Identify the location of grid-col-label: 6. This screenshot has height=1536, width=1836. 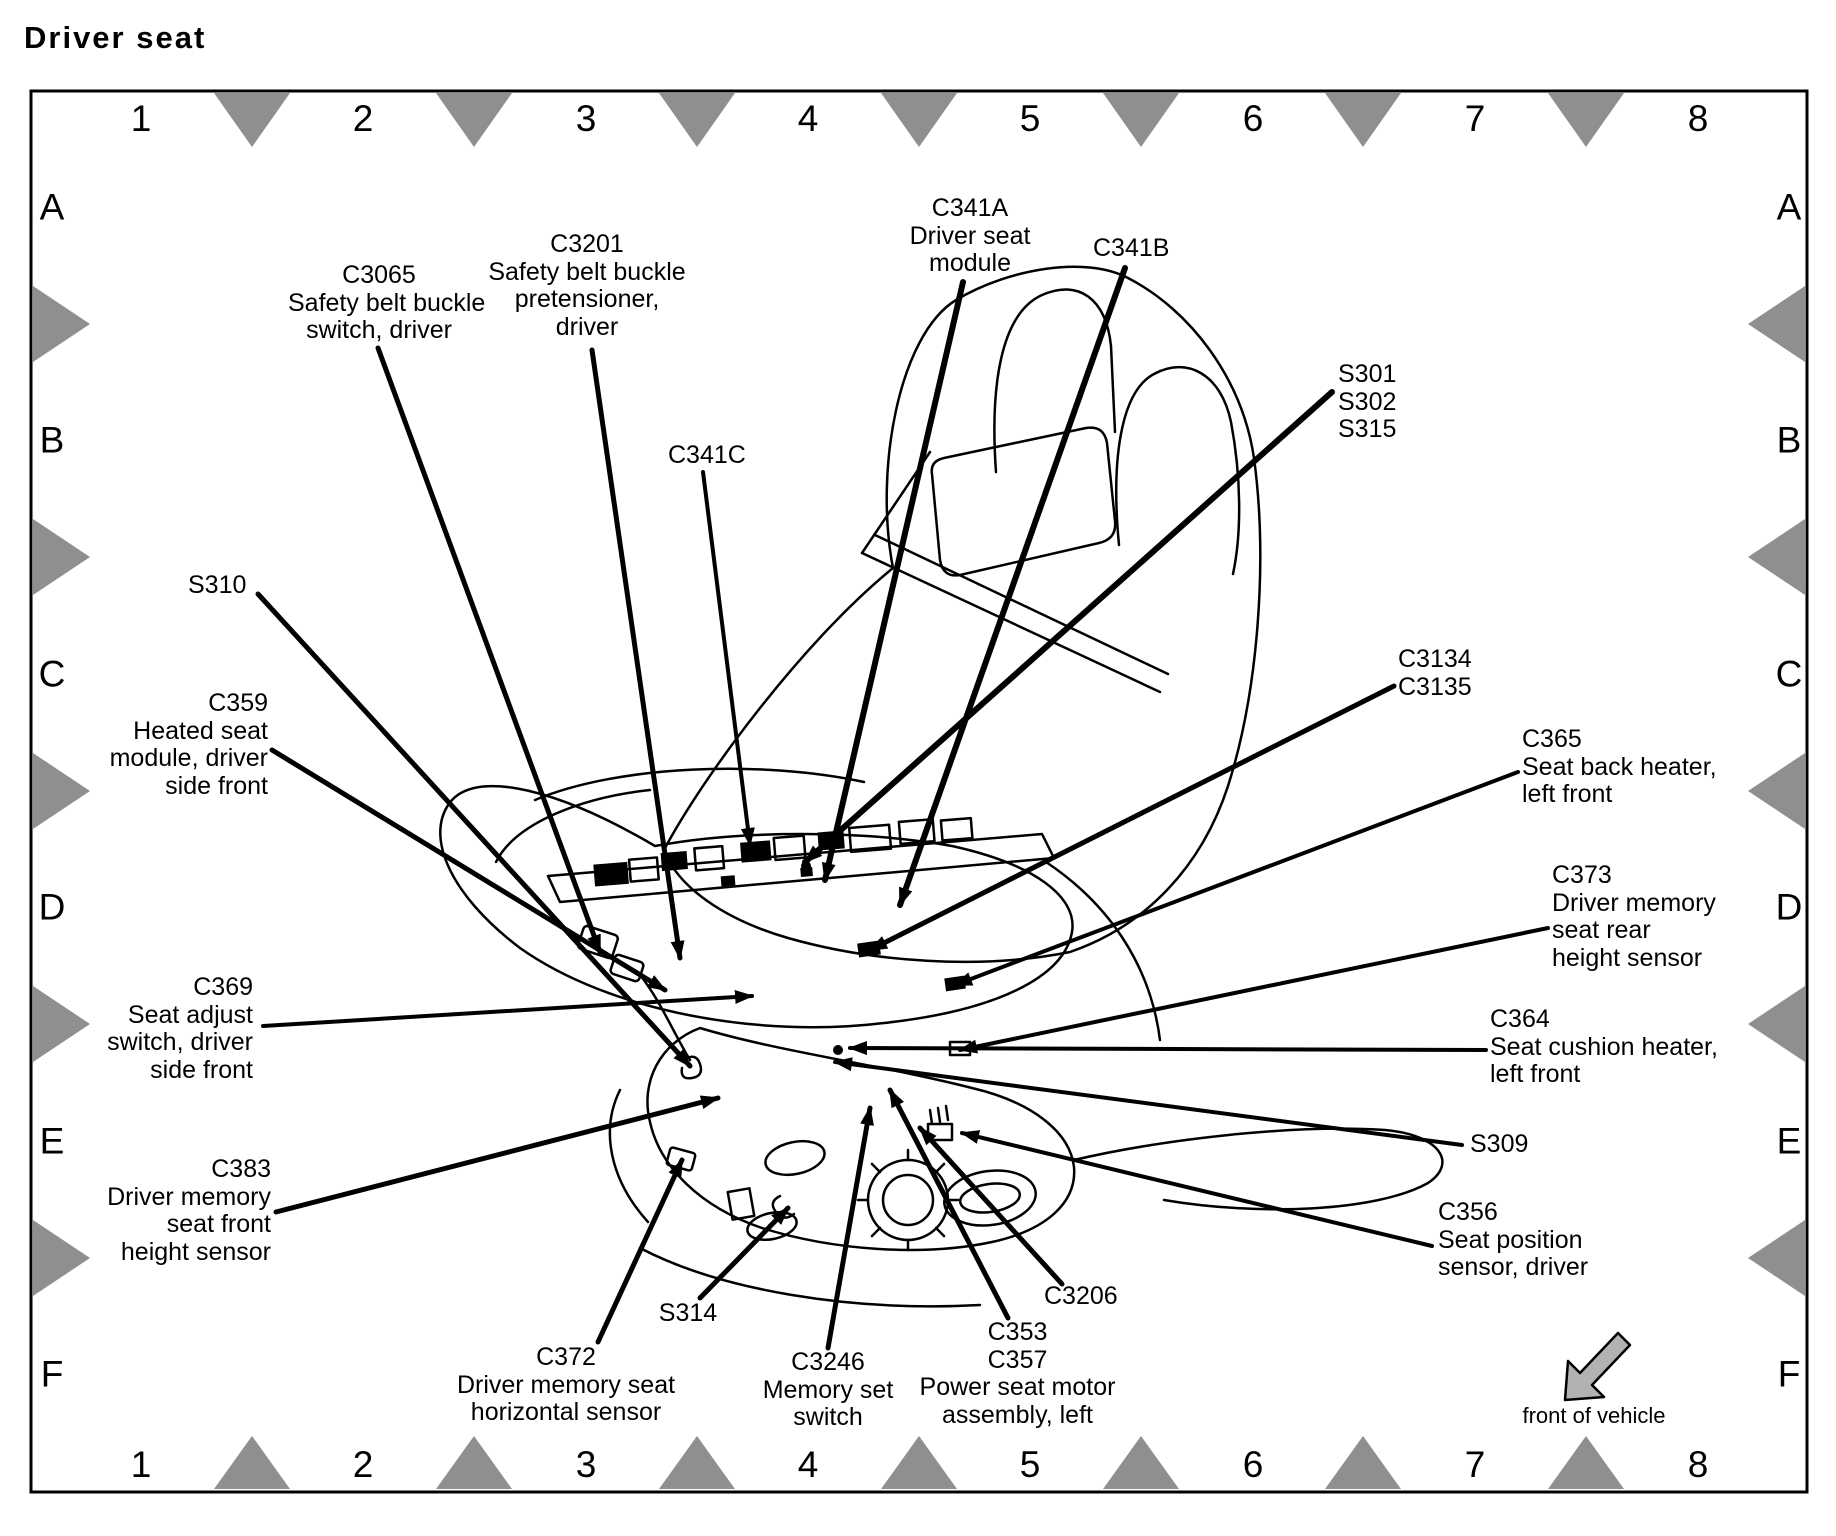
(1253, 118).